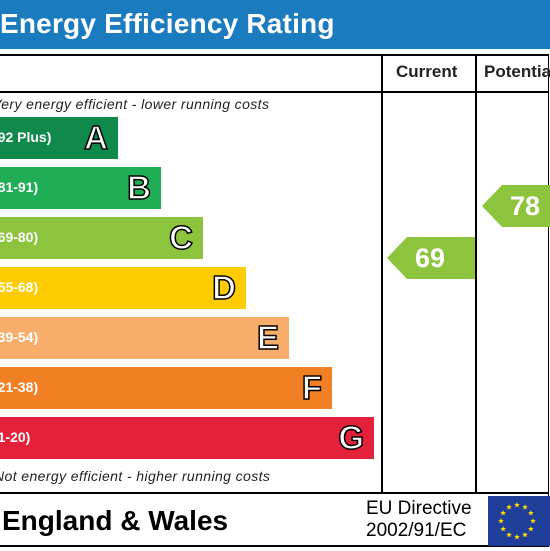  I want to click on band-b: (81-91) B, so click(80, 188).